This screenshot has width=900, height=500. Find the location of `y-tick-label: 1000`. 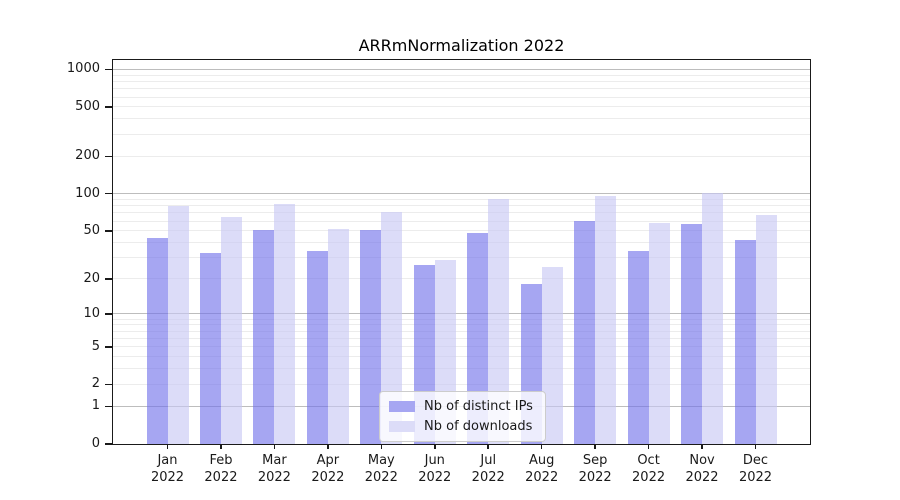

y-tick-label: 1000 is located at coordinates (83, 69).